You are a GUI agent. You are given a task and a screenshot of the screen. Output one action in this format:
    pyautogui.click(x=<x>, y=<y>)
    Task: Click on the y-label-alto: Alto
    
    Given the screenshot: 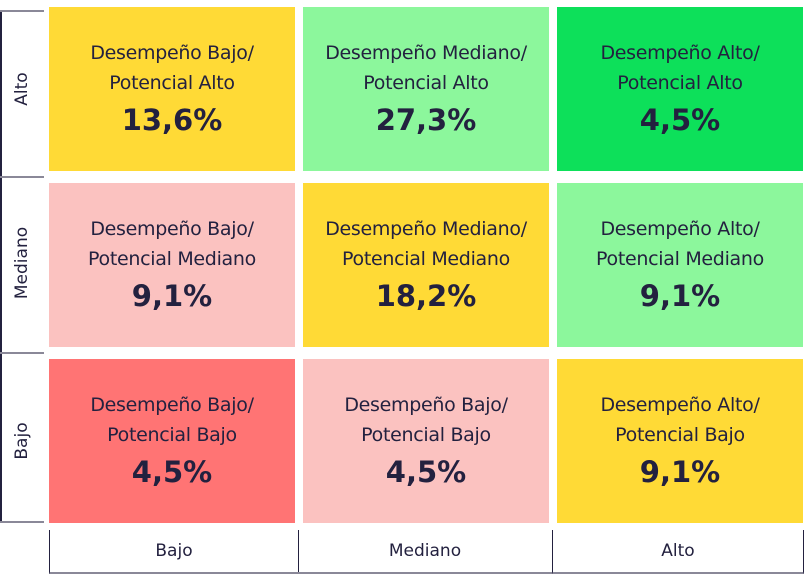 What is the action you would take?
    pyautogui.click(x=22, y=89)
    